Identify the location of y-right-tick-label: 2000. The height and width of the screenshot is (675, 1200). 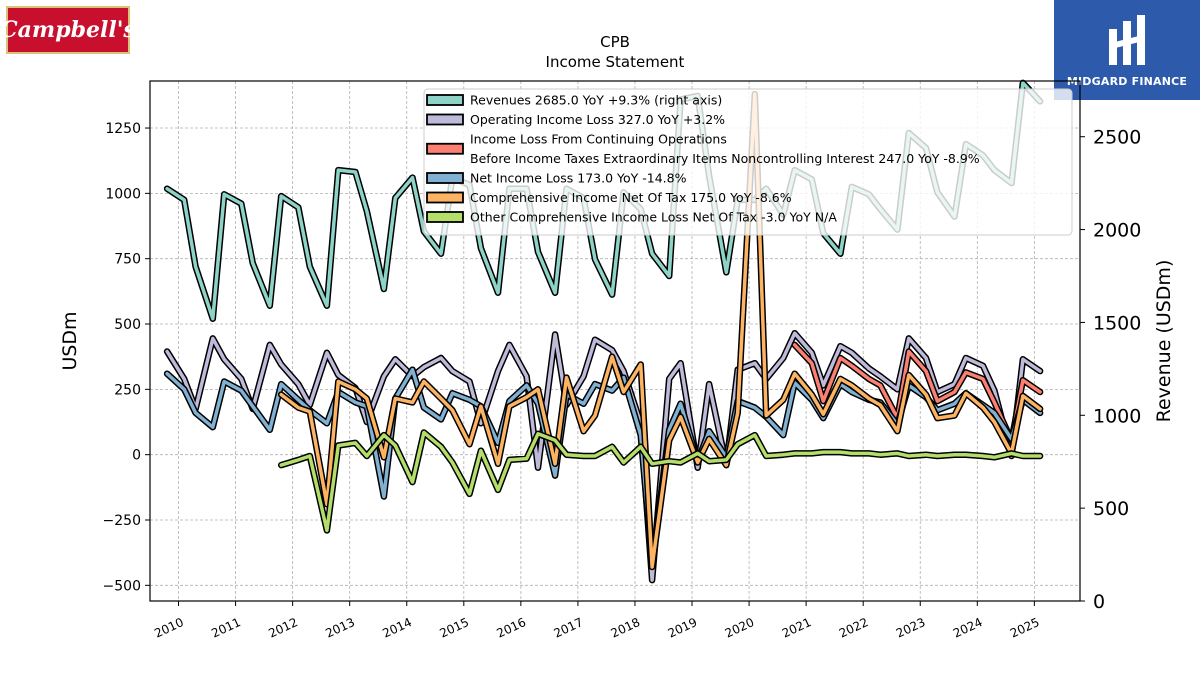
(1117, 231).